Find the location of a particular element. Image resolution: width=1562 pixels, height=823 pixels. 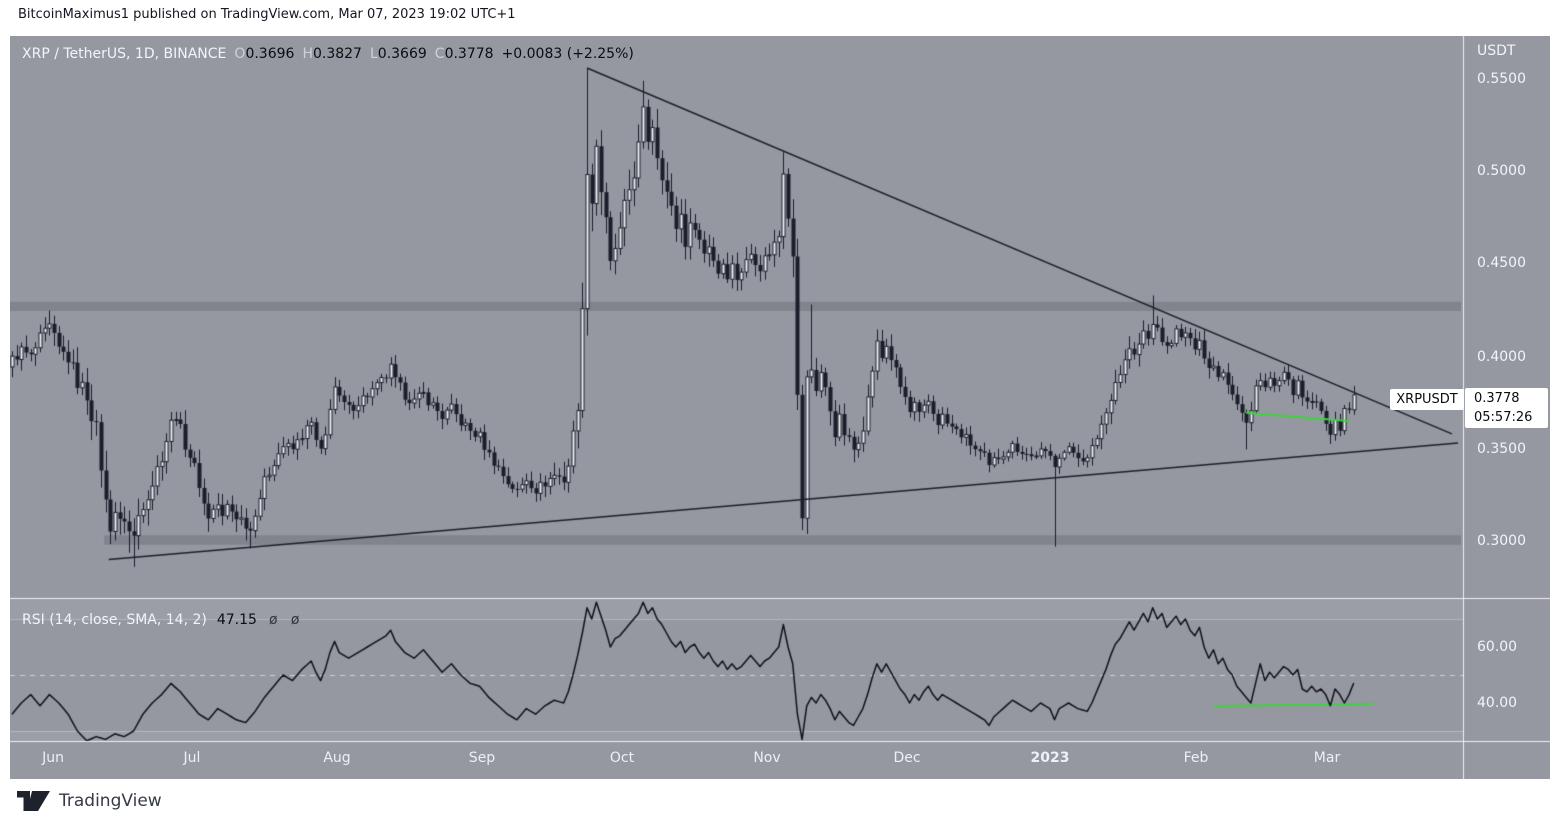

high-label: H is located at coordinates (307, 54).